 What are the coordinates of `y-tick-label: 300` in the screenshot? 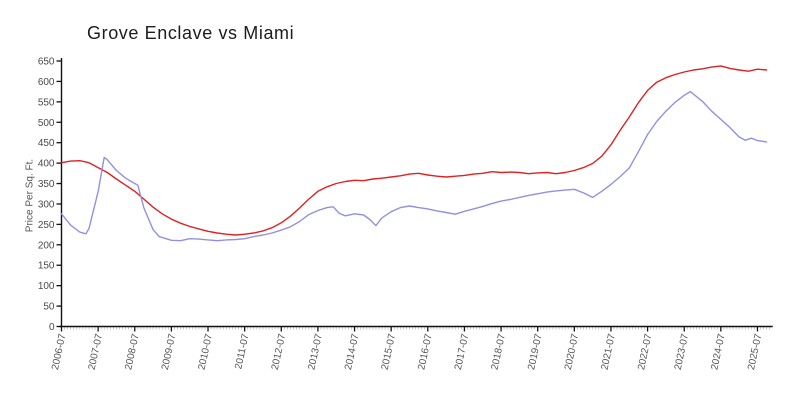 It's located at (46, 204).